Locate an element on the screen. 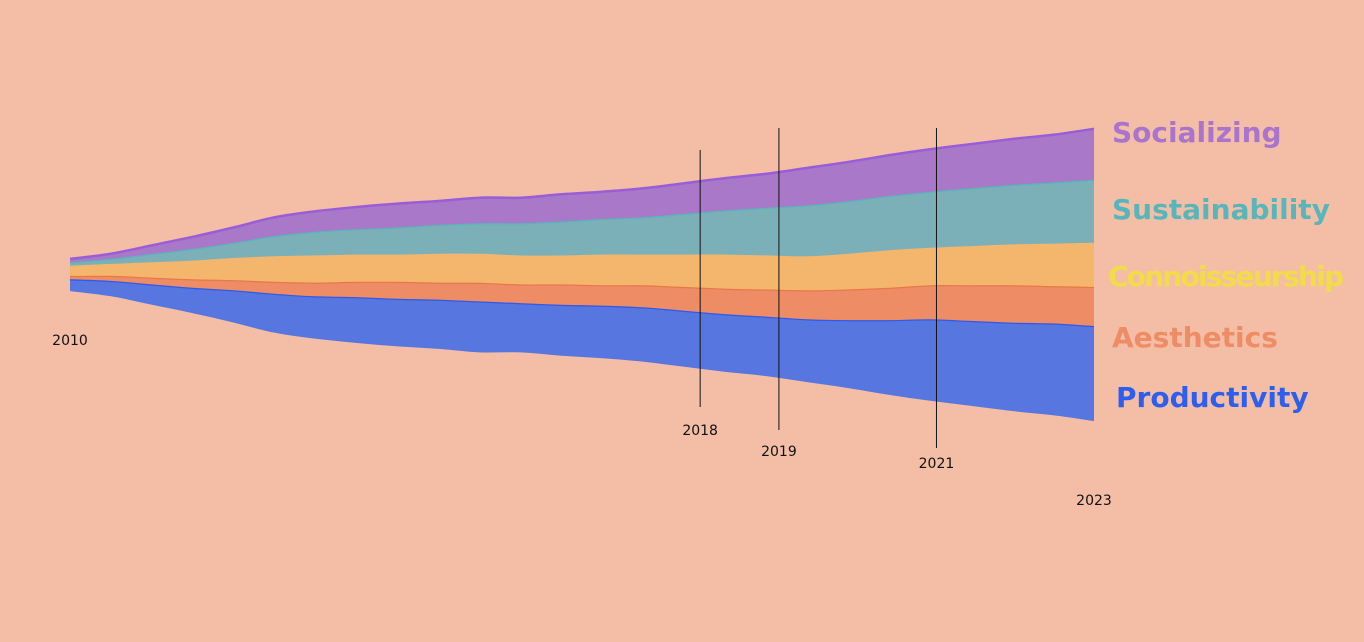  stream-layer-aesthetics is located at coordinates (582, 300).